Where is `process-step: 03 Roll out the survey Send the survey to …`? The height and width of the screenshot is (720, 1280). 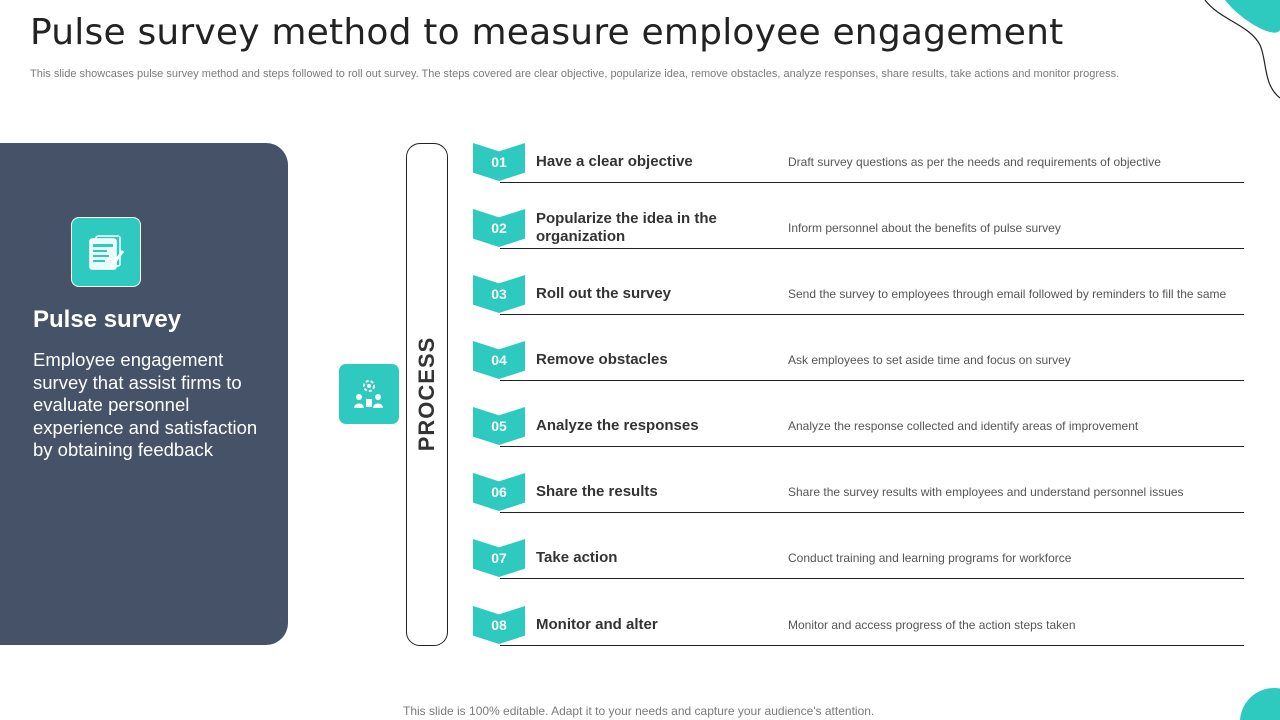
process-step: 03 Roll out the survey Send the survey to … is located at coordinates (858, 295).